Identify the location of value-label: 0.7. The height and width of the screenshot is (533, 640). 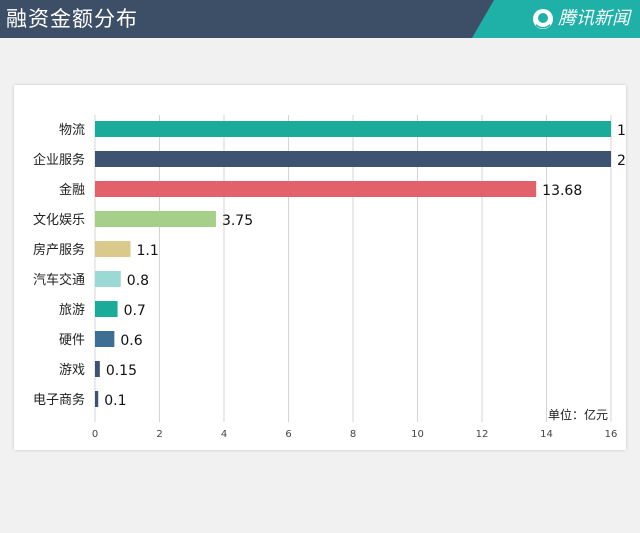
(135, 311).